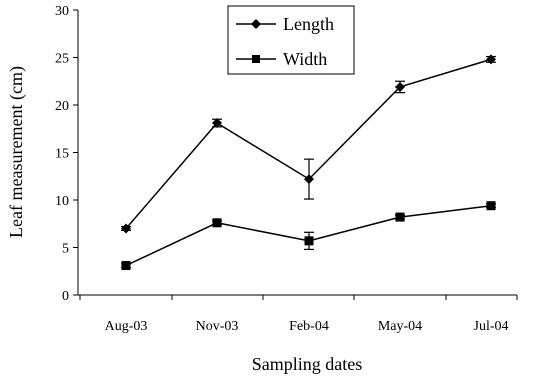 The height and width of the screenshot is (380, 539). What do you see at coordinates (126, 326) in the screenshot?
I see `x-tick-label: Aug-03` at bounding box center [126, 326].